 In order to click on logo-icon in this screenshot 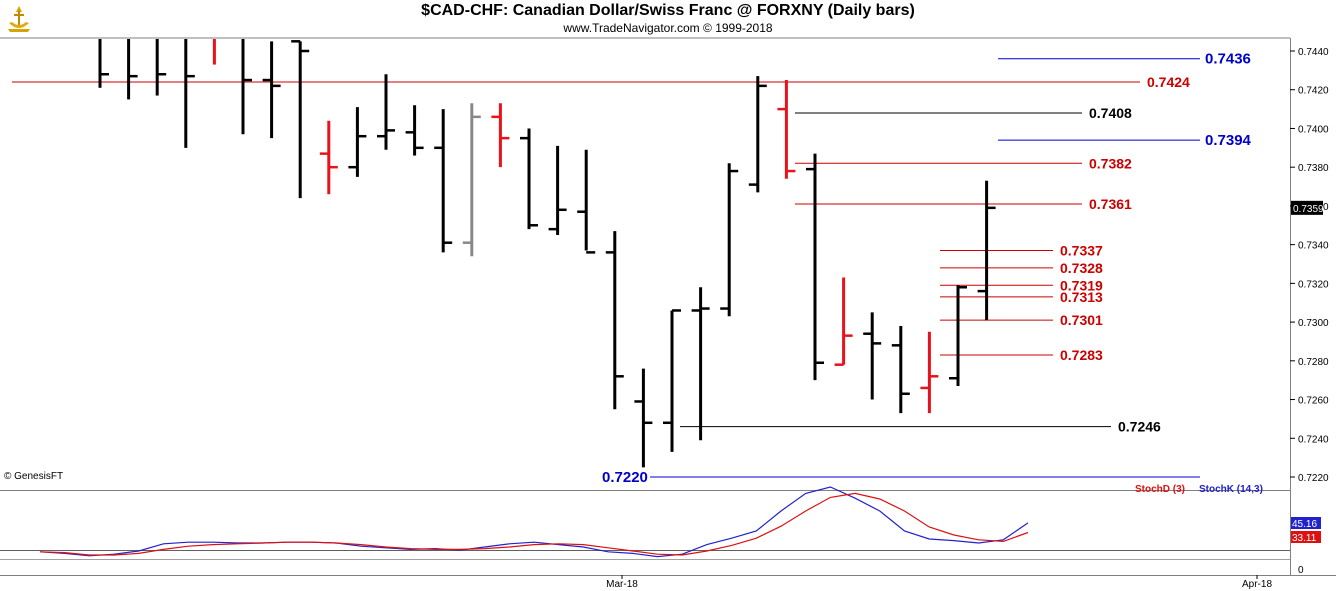, I will do `click(19, 19)`.